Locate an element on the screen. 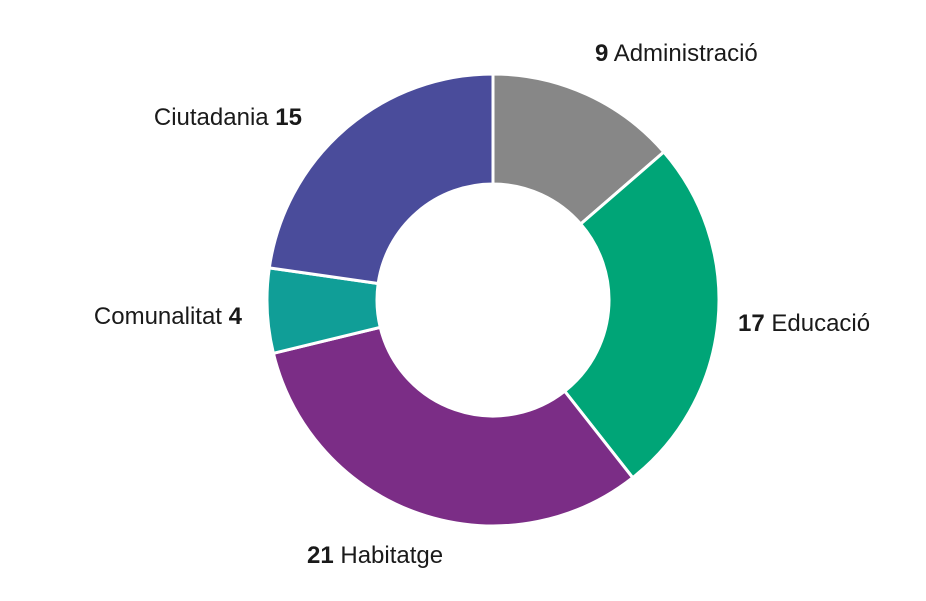  slice-label-administraci-: 9 Administració is located at coordinates (676, 53).